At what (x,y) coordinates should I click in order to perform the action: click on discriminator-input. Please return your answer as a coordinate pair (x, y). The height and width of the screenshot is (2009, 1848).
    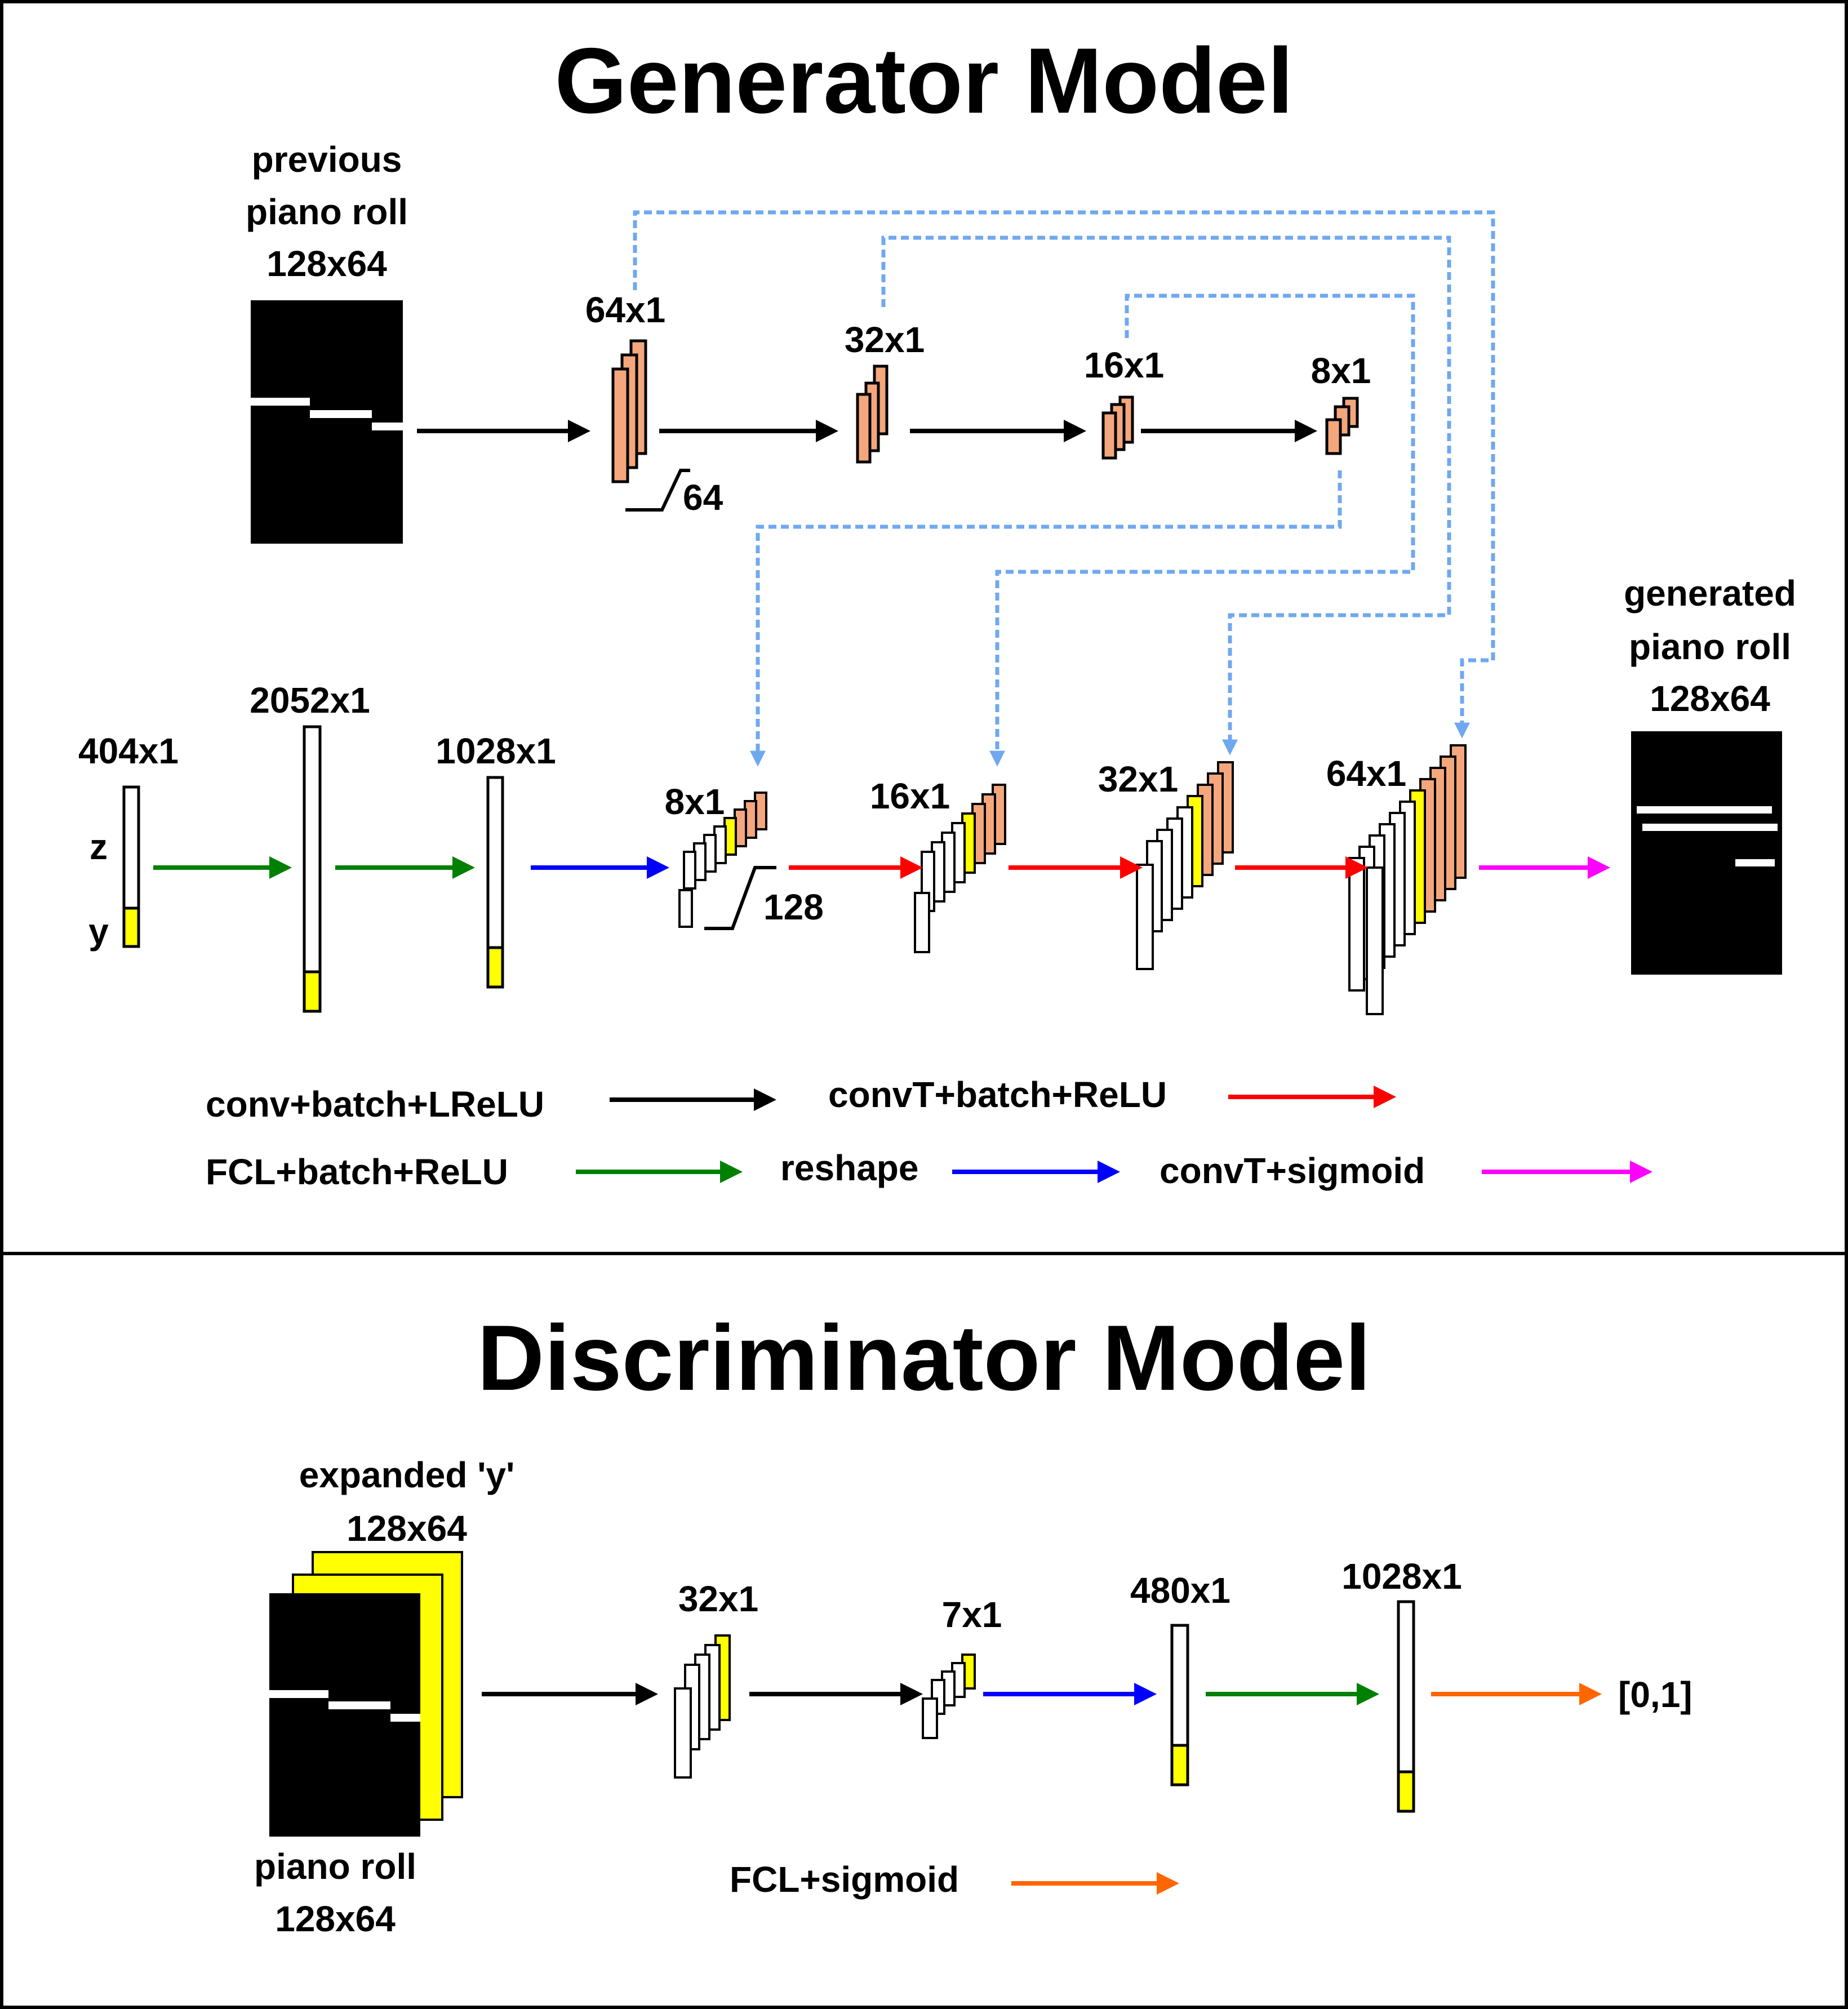
    Looking at the image, I should click on (366, 1694).